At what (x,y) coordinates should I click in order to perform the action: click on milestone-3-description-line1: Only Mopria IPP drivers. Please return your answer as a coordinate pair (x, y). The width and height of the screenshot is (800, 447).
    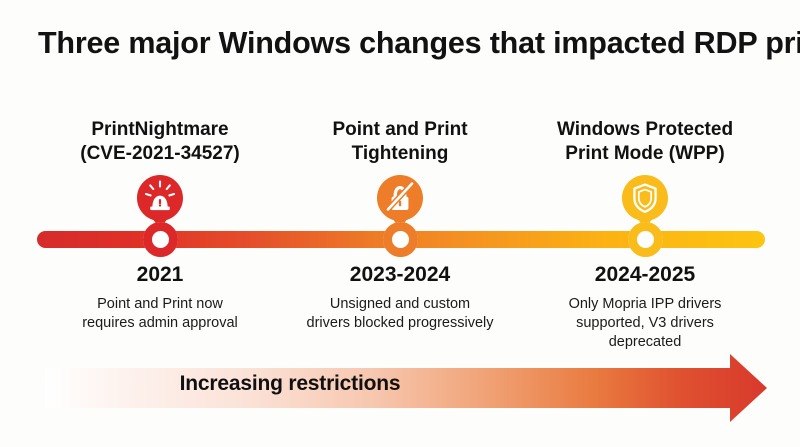
    Looking at the image, I should click on (645, 304).